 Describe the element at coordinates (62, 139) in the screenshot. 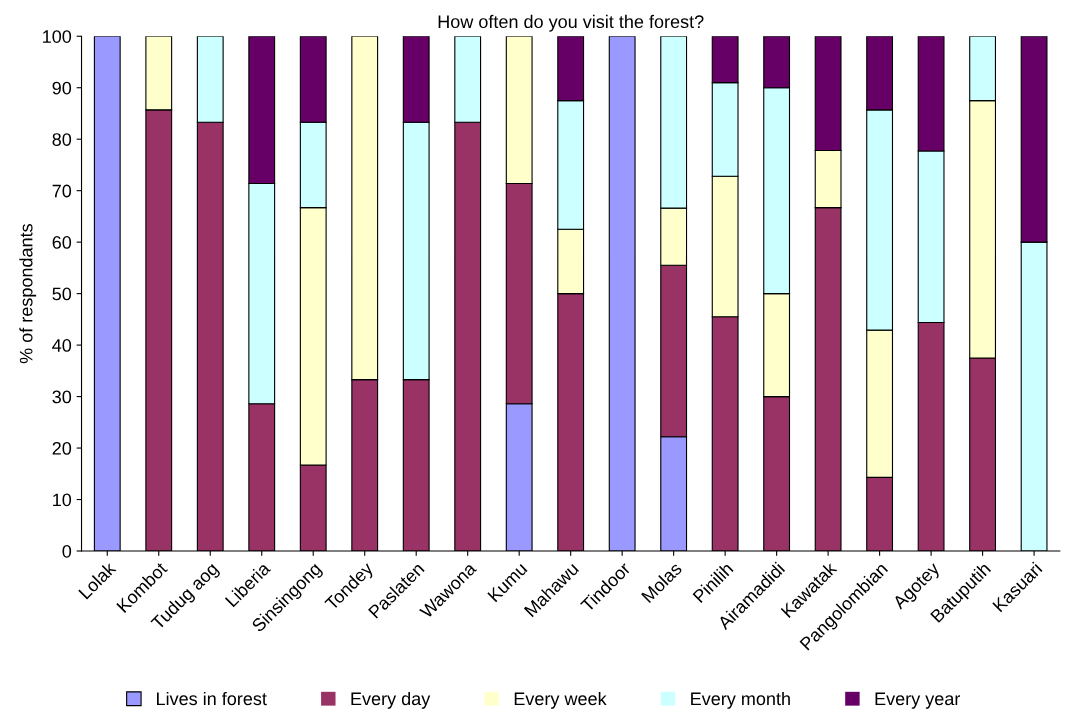

I see `y-tick-label: 80` at that location.